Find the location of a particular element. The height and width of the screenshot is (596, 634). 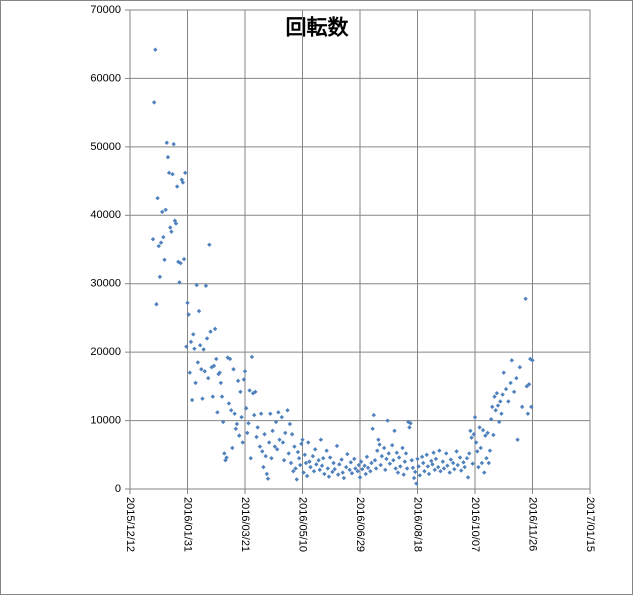

x-tick-label: 2016/08/18 is located at coordinates (418, 524).